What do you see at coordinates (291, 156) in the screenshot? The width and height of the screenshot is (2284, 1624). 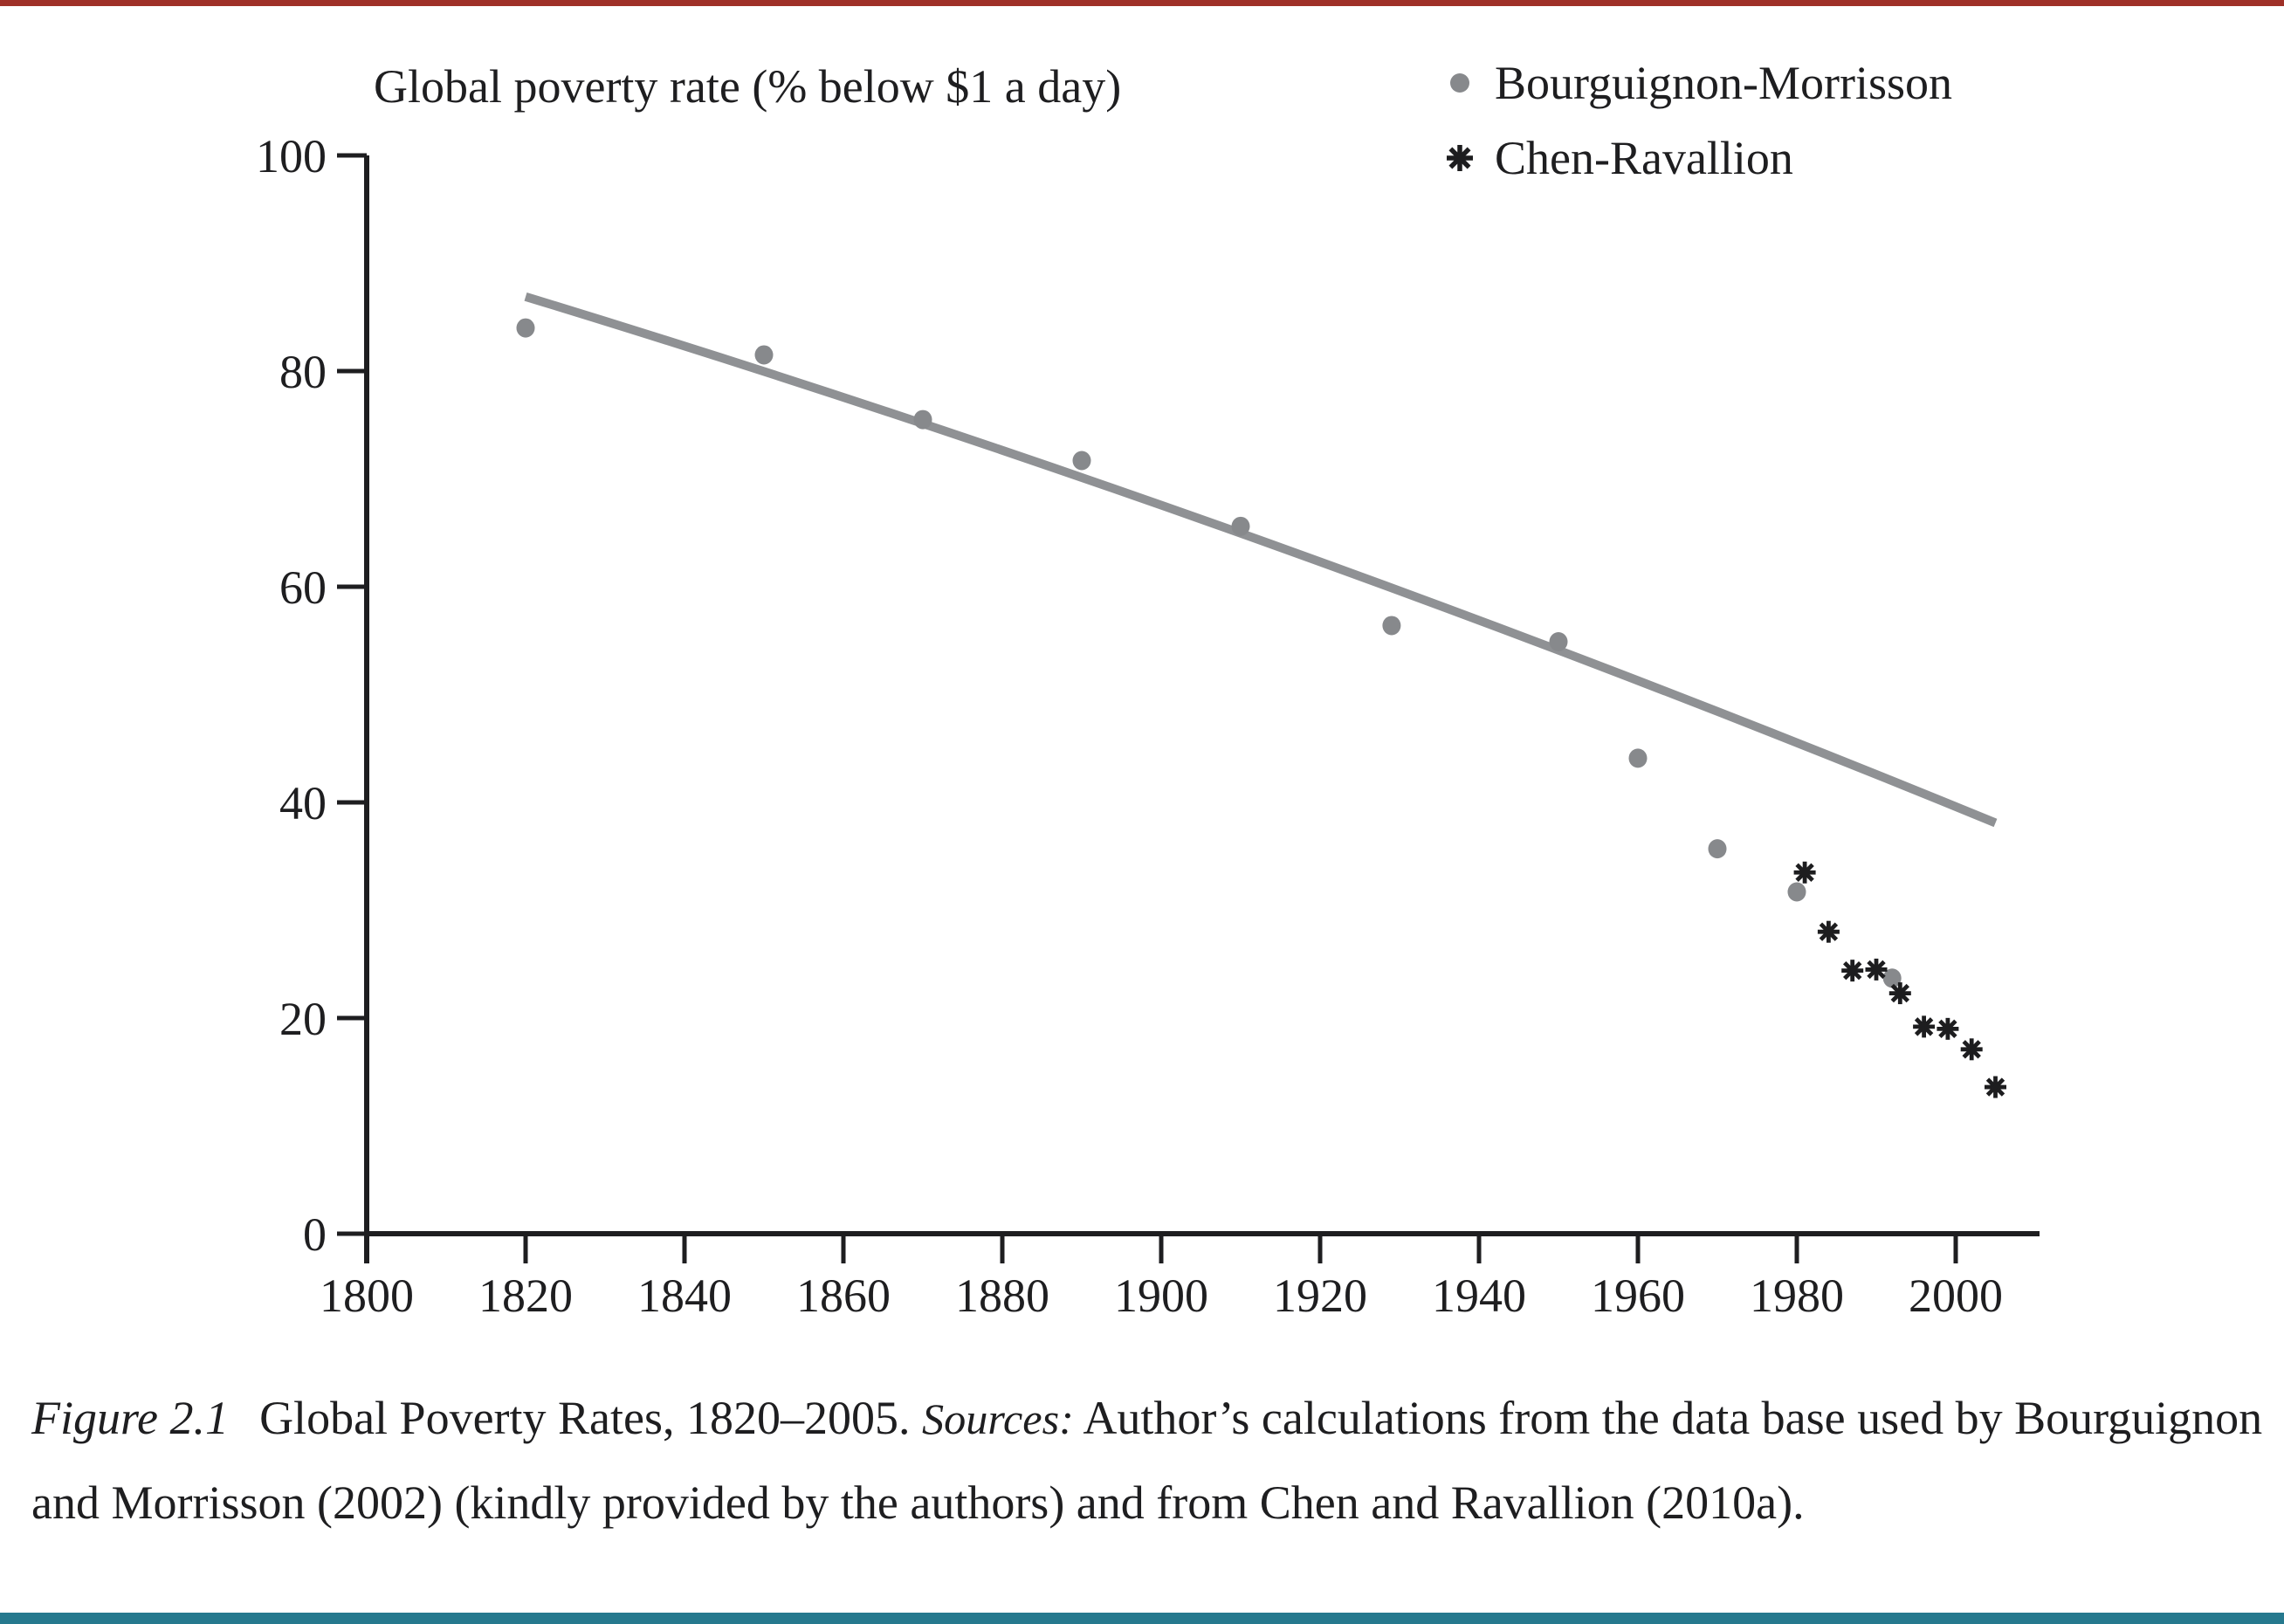 I see `y-tick-label: 100` at bounding box center [291, 156].